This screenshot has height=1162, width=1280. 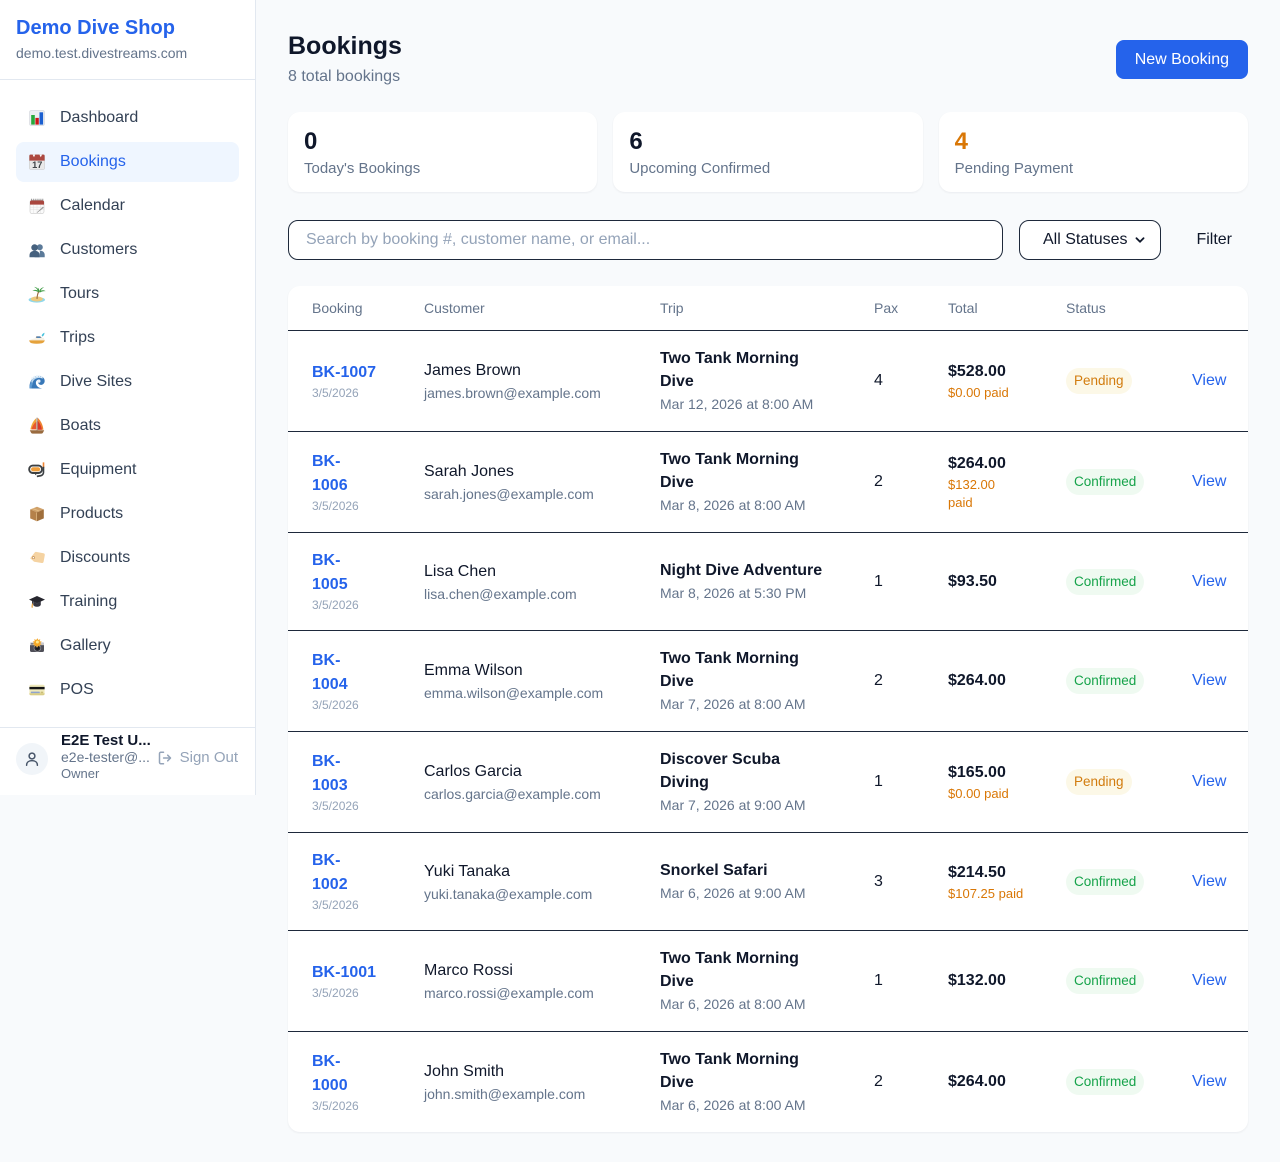 What do you see at coordinates (37, 165) in the screenshot?
I see `svg-text: 17` at bounding box center [37, 165].